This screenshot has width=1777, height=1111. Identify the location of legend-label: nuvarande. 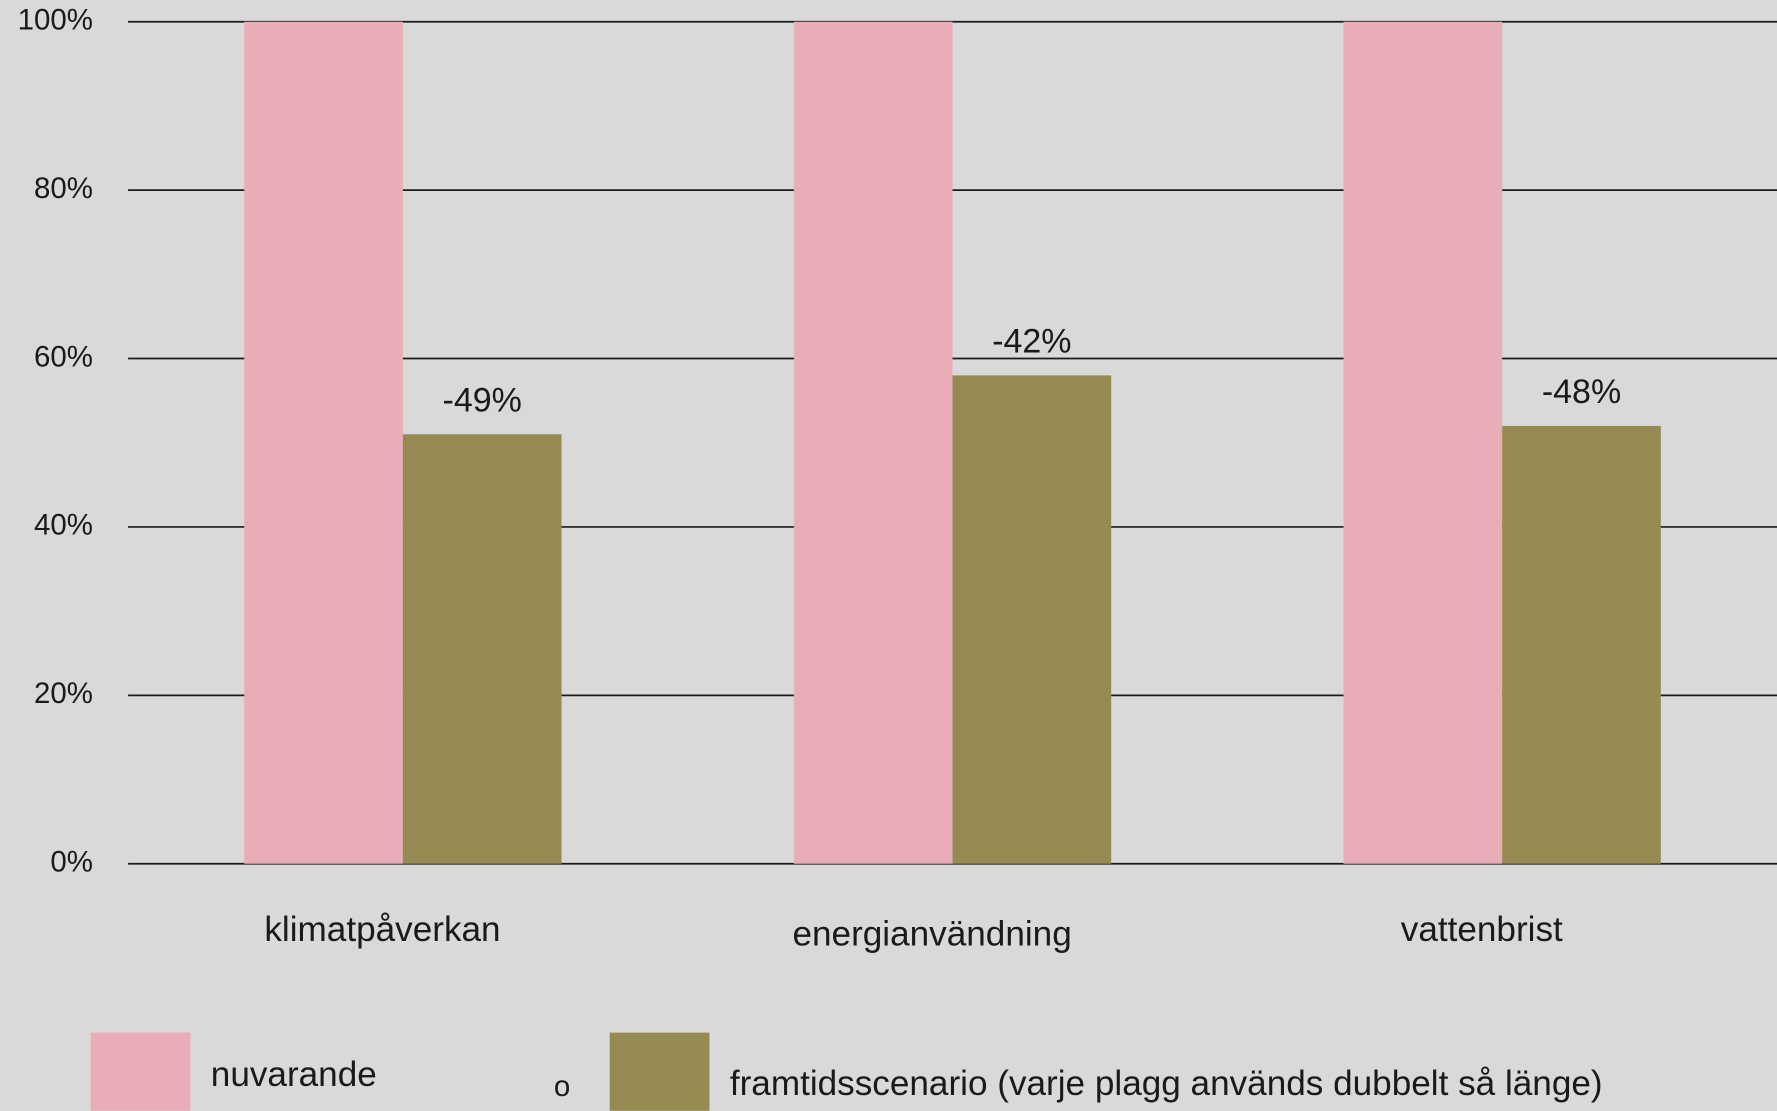
(294, 1074).